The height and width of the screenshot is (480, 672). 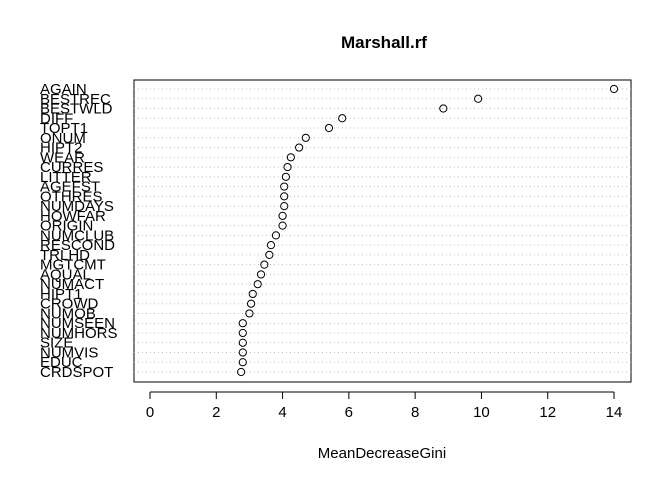 I want to click on variable-label: ONUM, so click(x=63, y=138).